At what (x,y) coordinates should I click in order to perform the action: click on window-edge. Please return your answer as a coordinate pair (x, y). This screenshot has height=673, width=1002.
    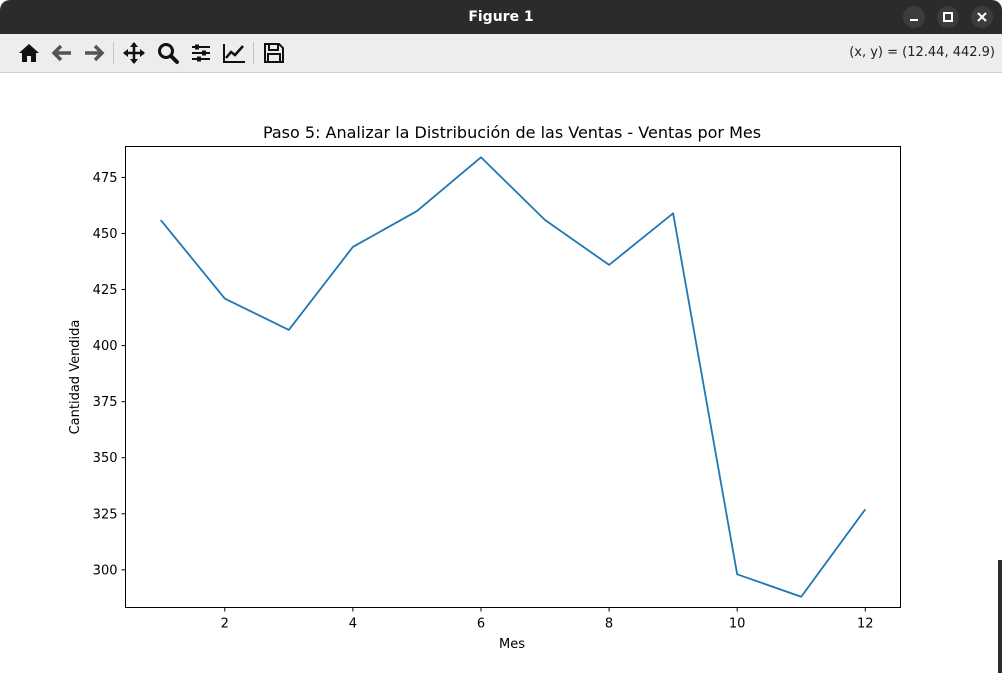
    Looking at the image, I should click on (1000, 616).